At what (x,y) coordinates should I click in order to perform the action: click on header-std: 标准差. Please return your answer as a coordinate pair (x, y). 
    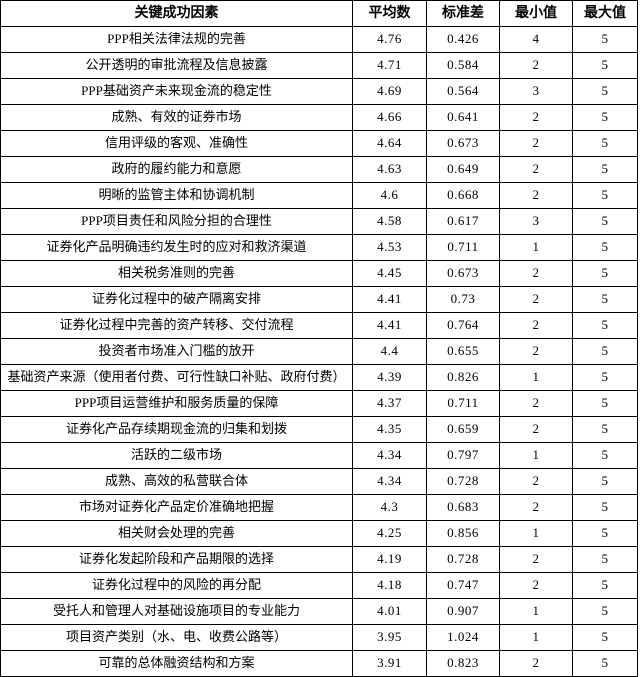
    Looking at the image, I should click on (463, 13).